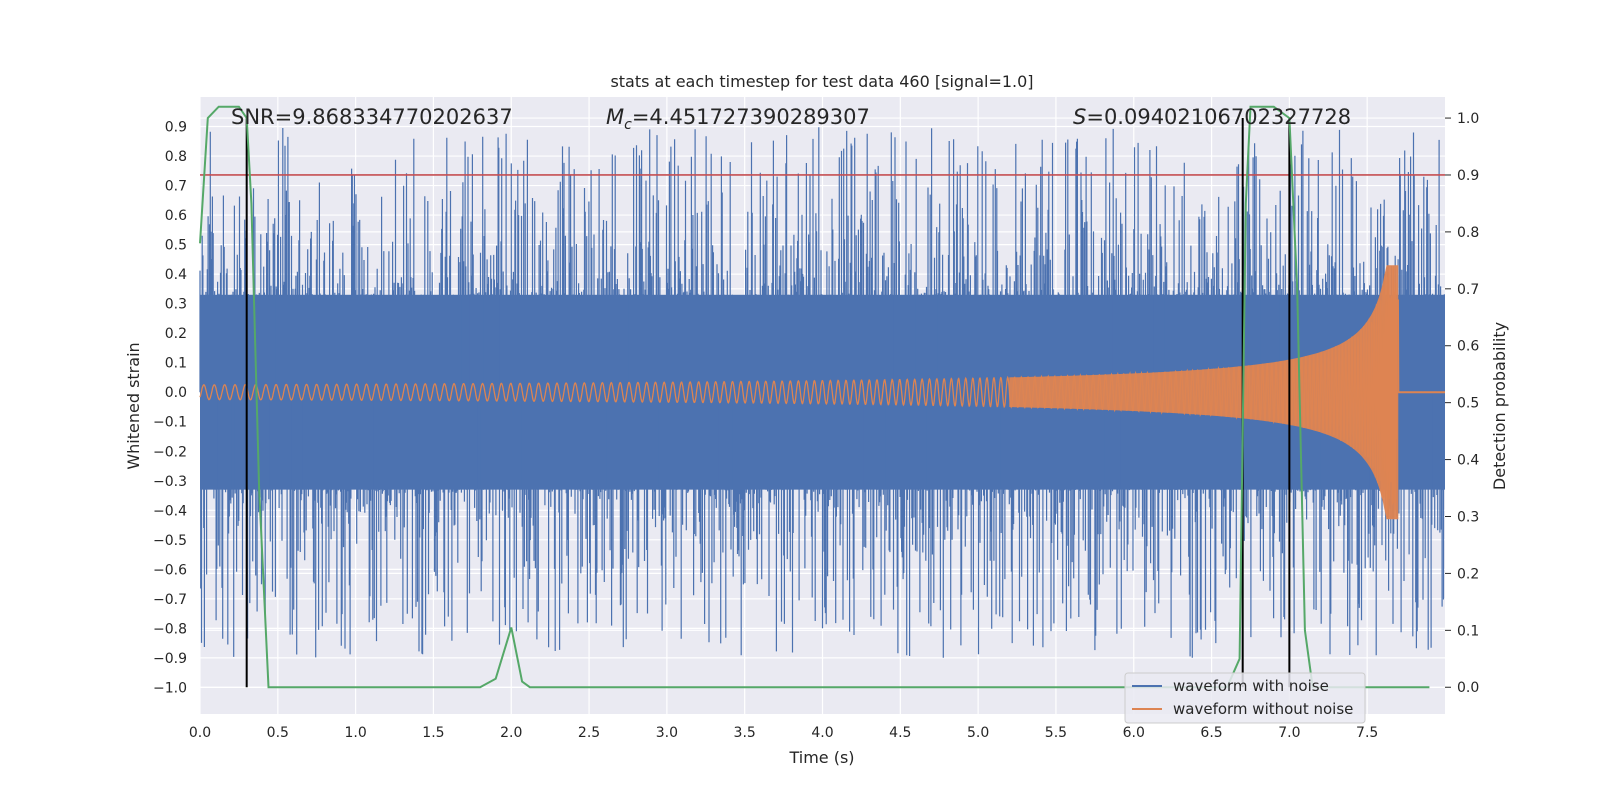 This screenshot has width=1600, height=804. Describe the element at coordinates (1367, 733) in the screenshot. I see `x-tick-label: 7.5` at that location.